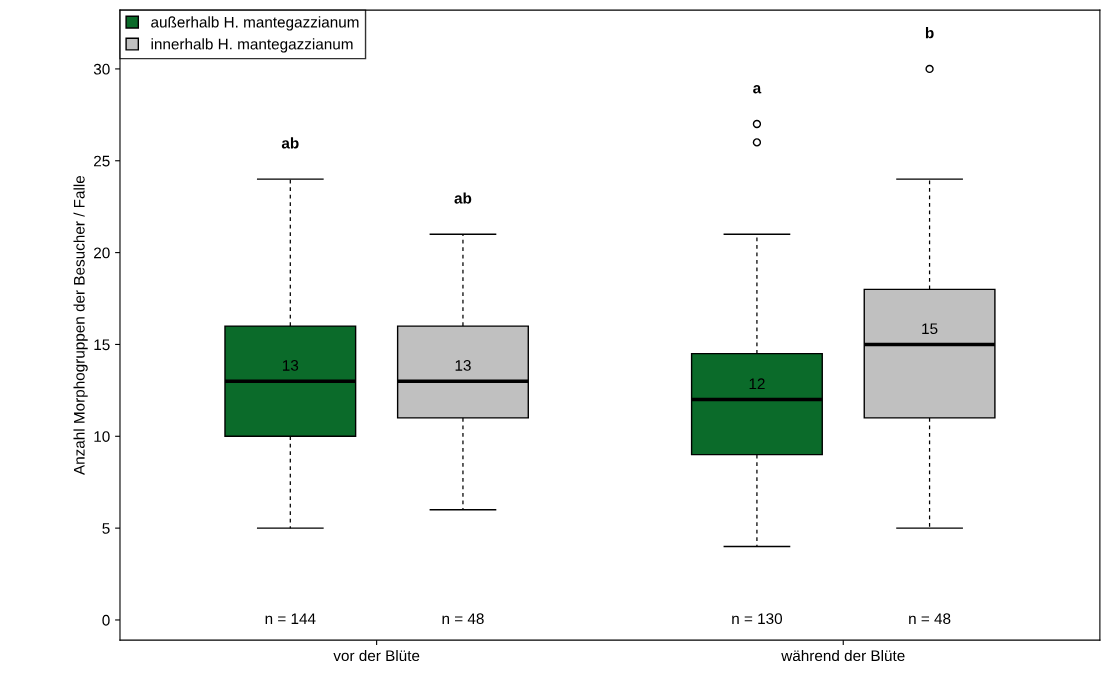  What do you see at coordinates (929, 33) in the screenshot?
I see `annotation: b` at bounding box center [929, 33].